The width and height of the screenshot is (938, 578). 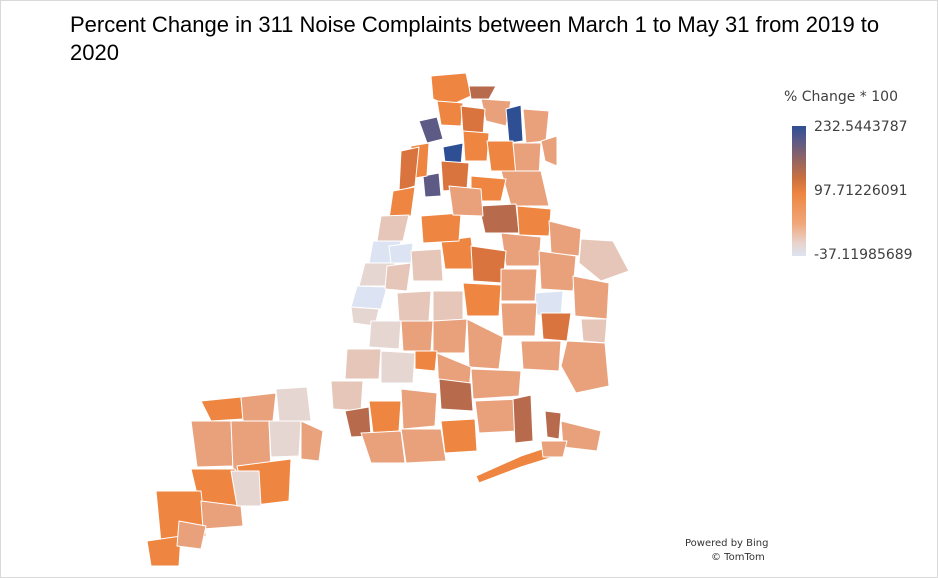 I want to click on borough-rockaways, so click(x=538, y=439).